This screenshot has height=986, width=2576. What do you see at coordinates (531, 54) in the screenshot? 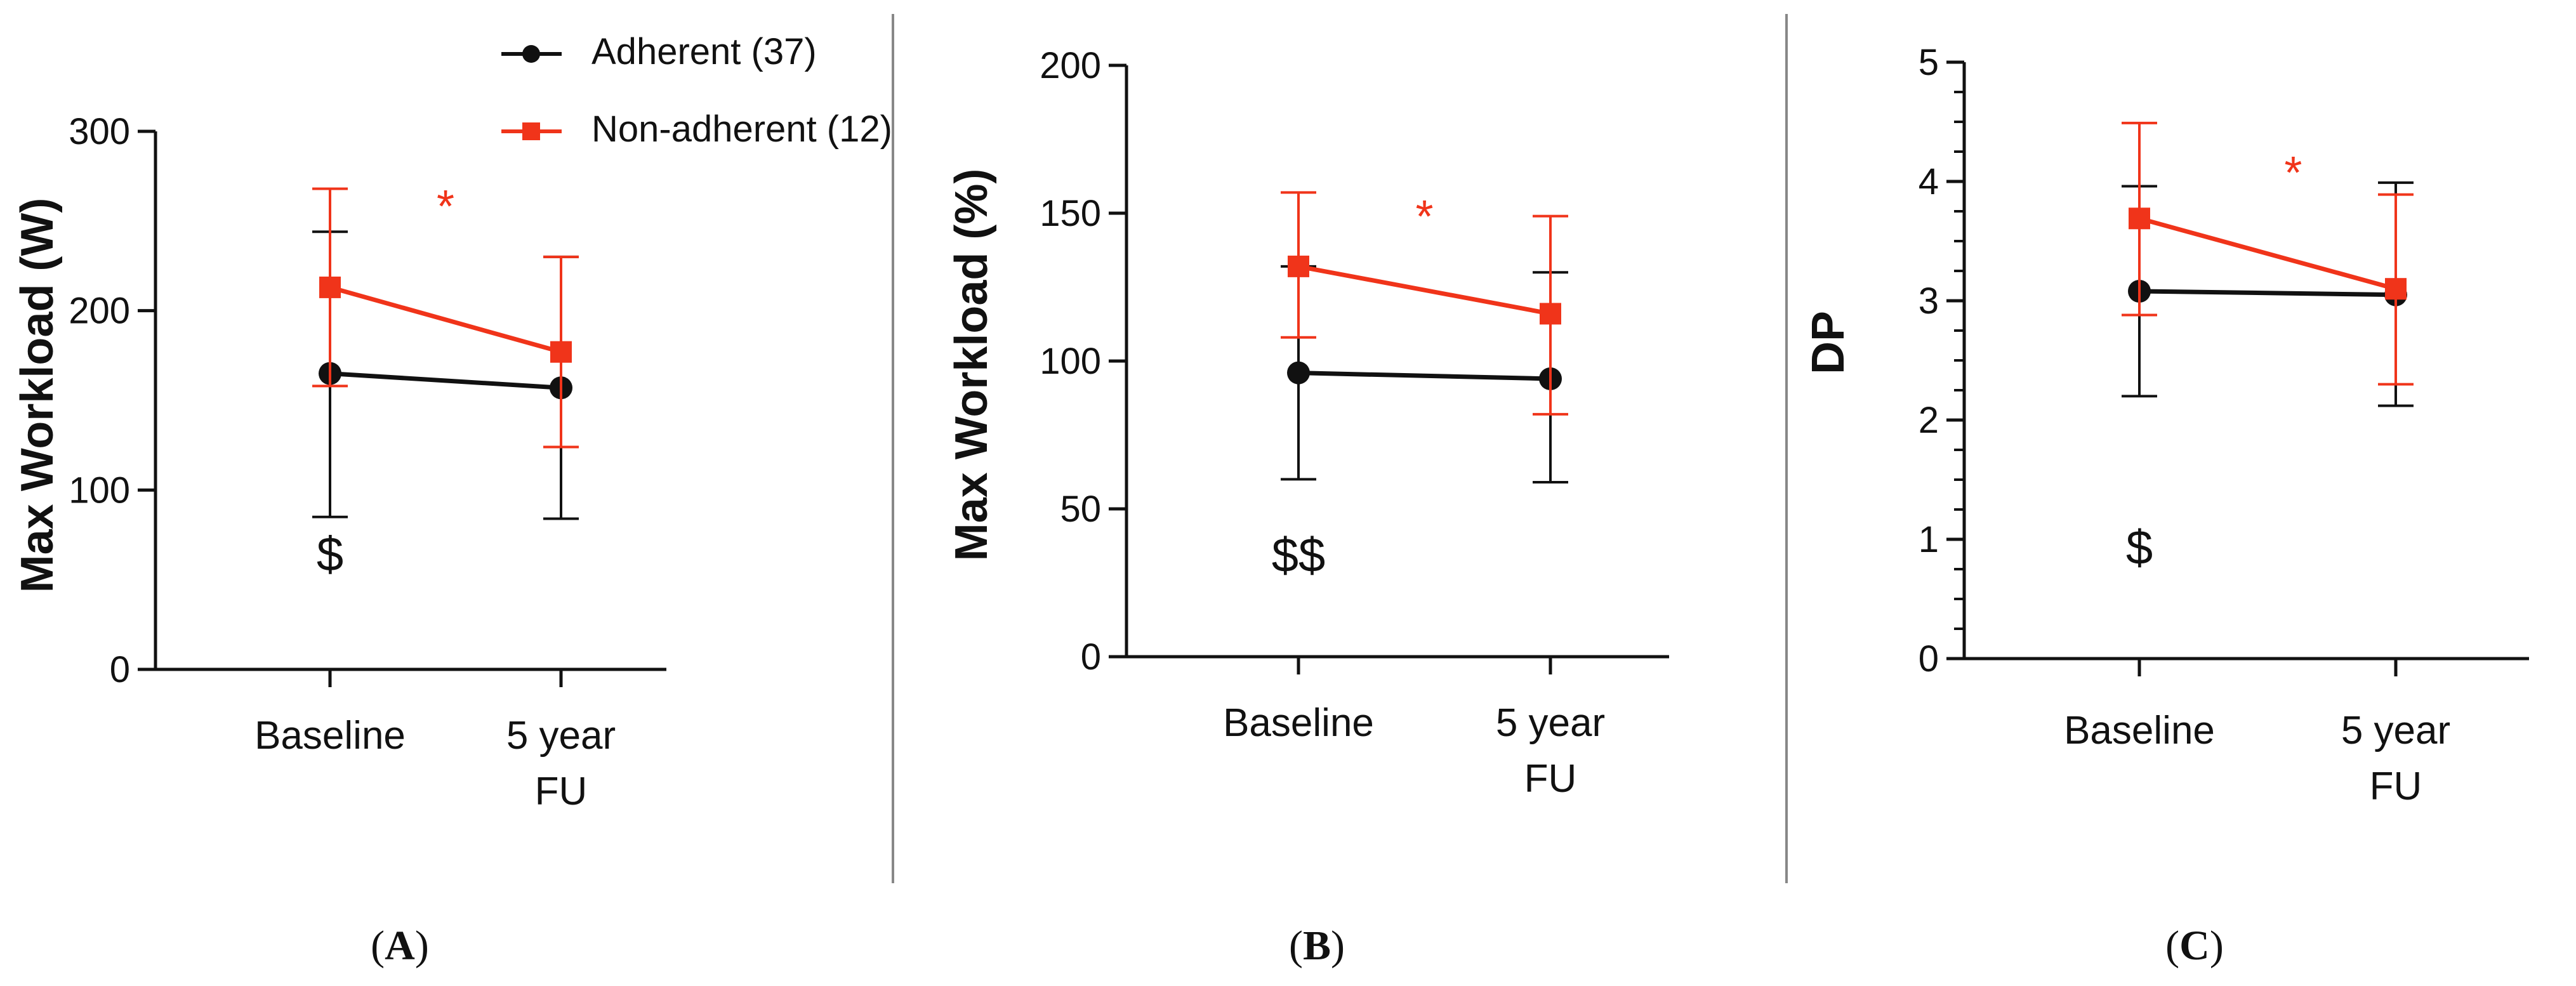
I see `legend-adherent-marker` at bounding box center [531, 54].